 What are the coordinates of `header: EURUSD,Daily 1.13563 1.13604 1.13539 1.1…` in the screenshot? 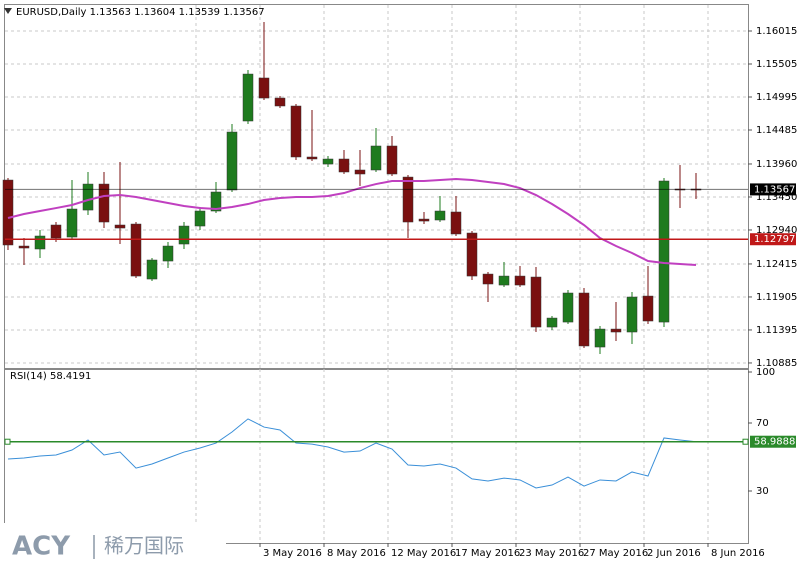 It's located at (140, 12).